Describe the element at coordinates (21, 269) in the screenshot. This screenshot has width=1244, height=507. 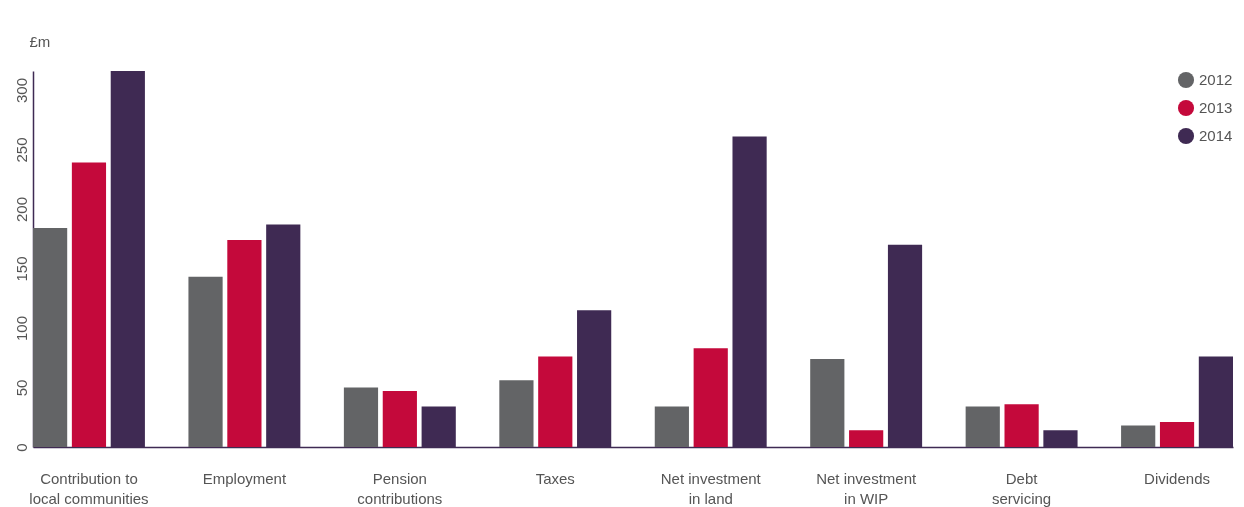
I see `y-tick-label: 150` at that location.